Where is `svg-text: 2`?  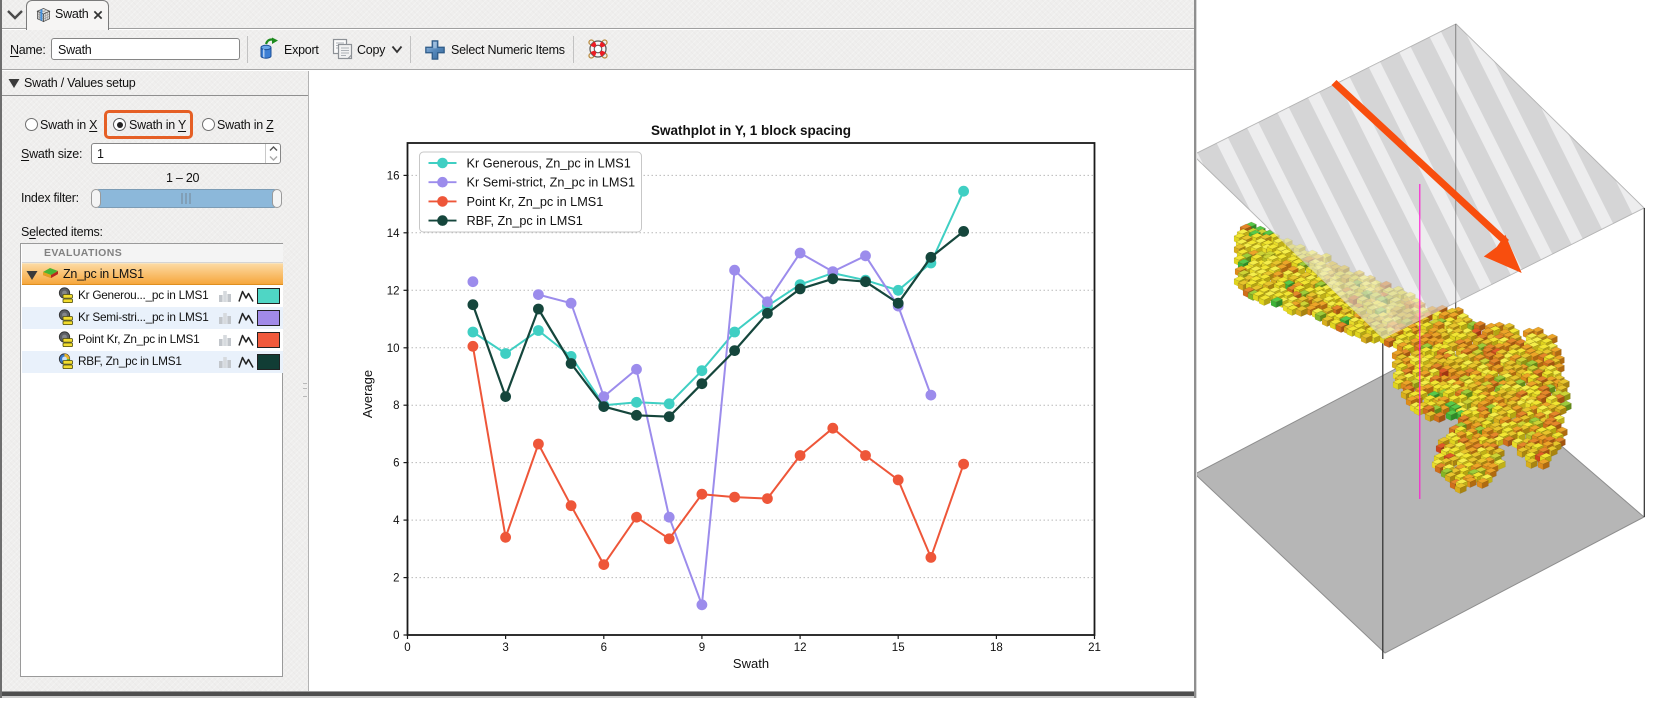 svg-text: 2 is located at coordinates (396, 579).